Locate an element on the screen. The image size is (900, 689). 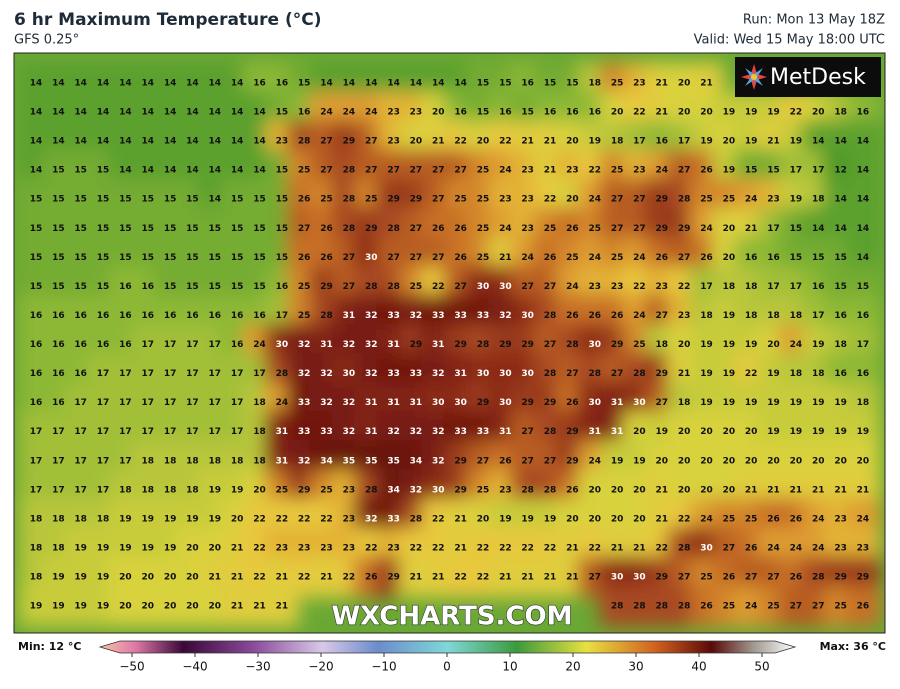
colorbar-tick-label: −10 is located at coordinates (383, 667).